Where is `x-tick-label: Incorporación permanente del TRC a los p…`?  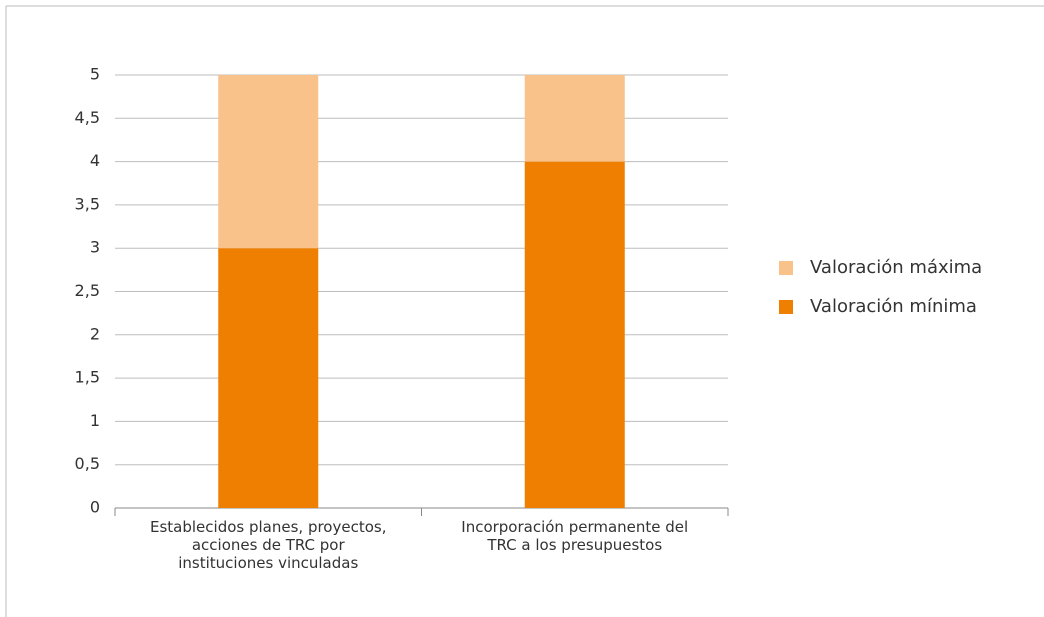 x-tick-label: Incorporación permanente del TRC a los p… is located at coordinates (575, 536).